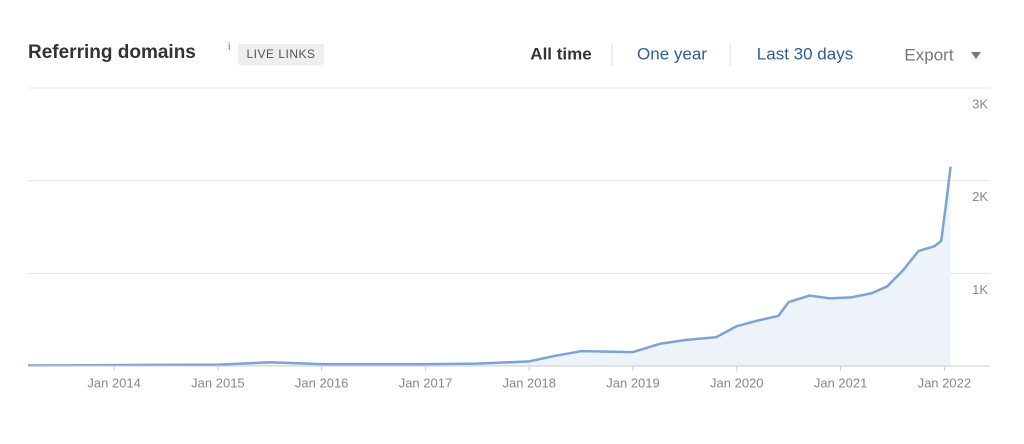 This screenshot has height=444, width=1024. What do you see at coordinates (633, 382) in the screenshot?
I see `x-tick-label: Jan 2019` at bounding box center [633, 382].